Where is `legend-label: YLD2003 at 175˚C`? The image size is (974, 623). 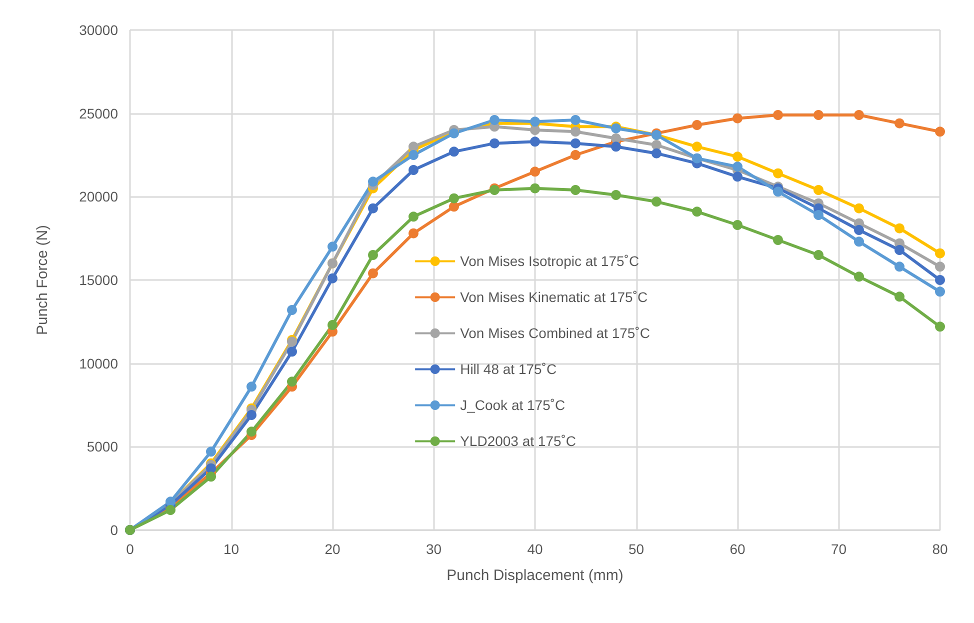 legend-label: YLD2003 at 175˚C is located at coordinates (518, 441).